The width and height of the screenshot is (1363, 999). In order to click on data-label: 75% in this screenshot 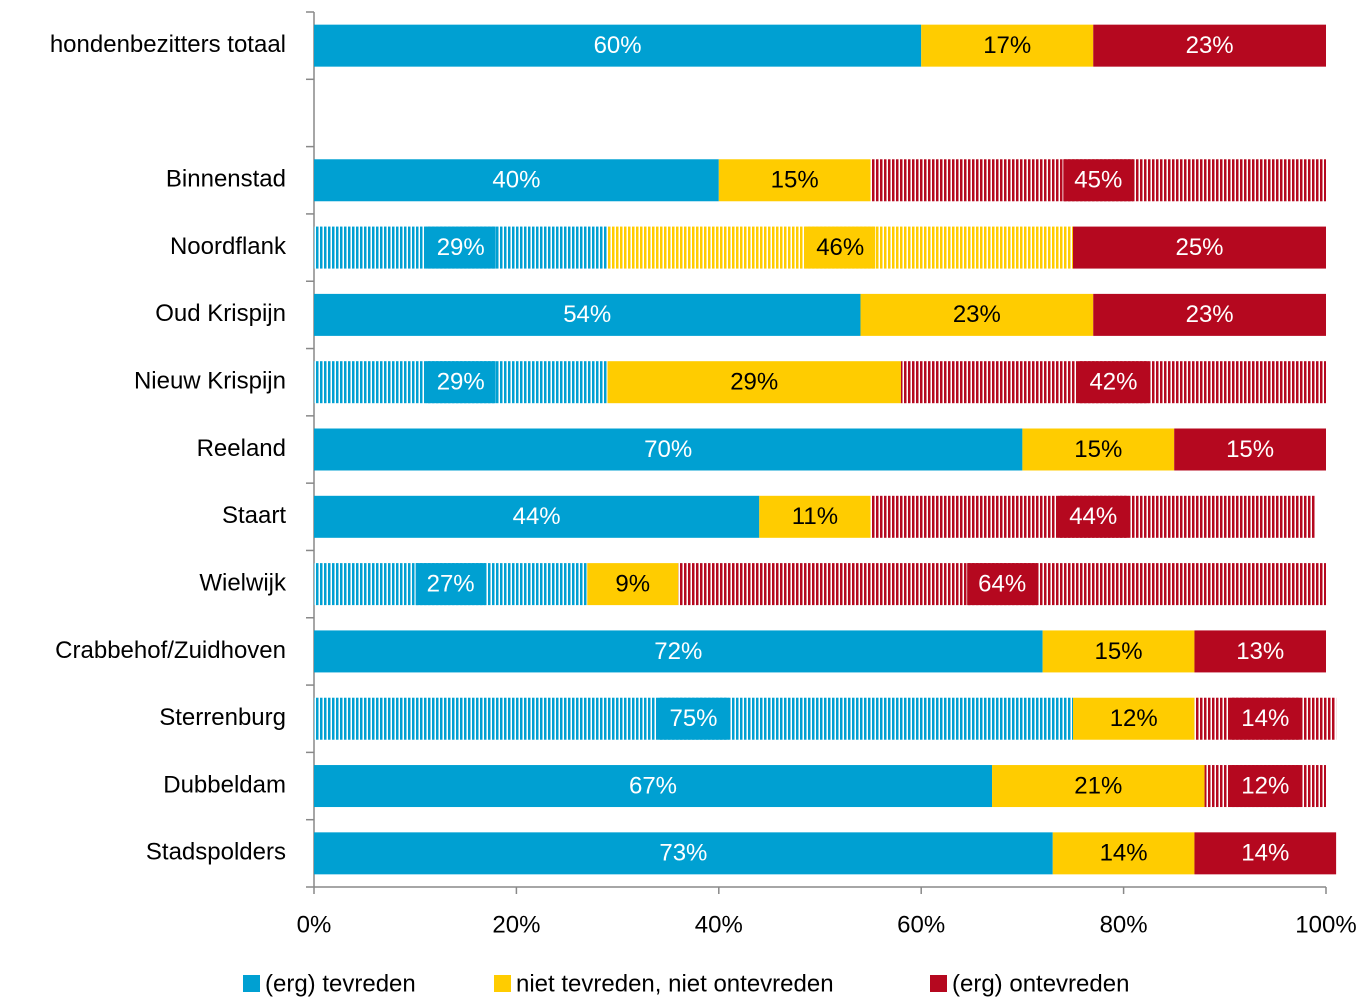, I will do `click(693, 718)`.